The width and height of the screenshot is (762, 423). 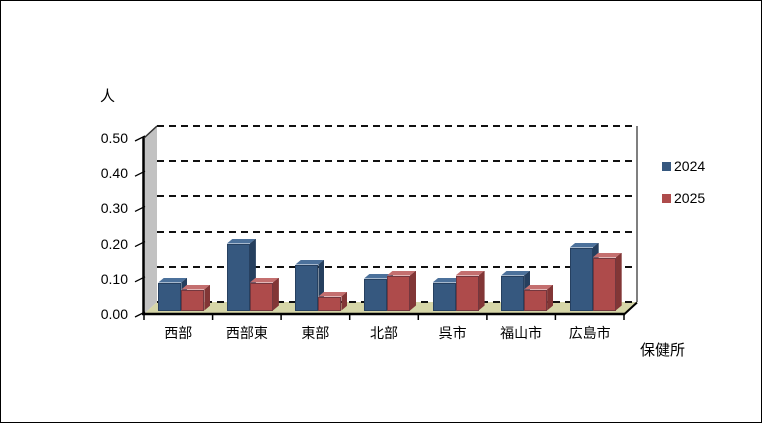 What do you see at coordinates (315, 333) in the screenshot?
I see `x-tick-label: 東部` at bounding box center [315, 333].